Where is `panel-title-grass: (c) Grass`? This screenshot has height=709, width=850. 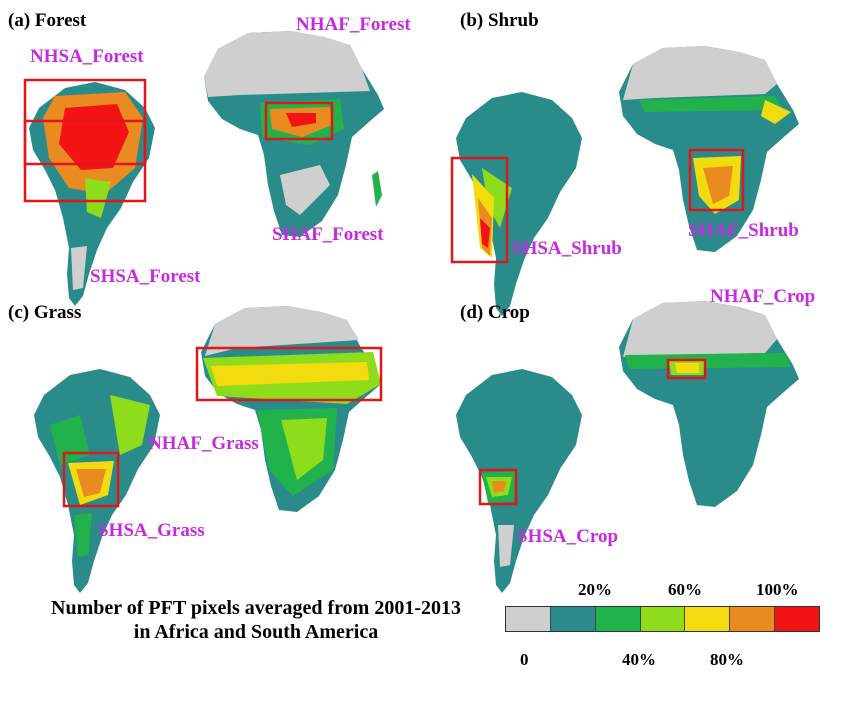
panel-title-grass: (c) Grass is located at coordinates (44, 312).